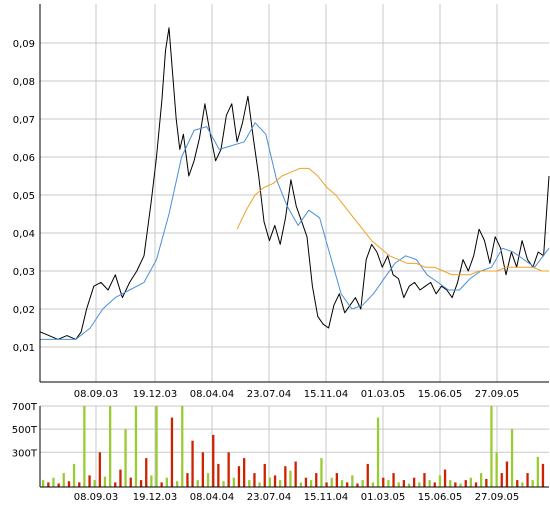 This screenshot has height=516, width=550. Describe the element at coordinates (155, 497) in the screenshot. I see `volume-x-tick-label: 19.12.03` at that location.